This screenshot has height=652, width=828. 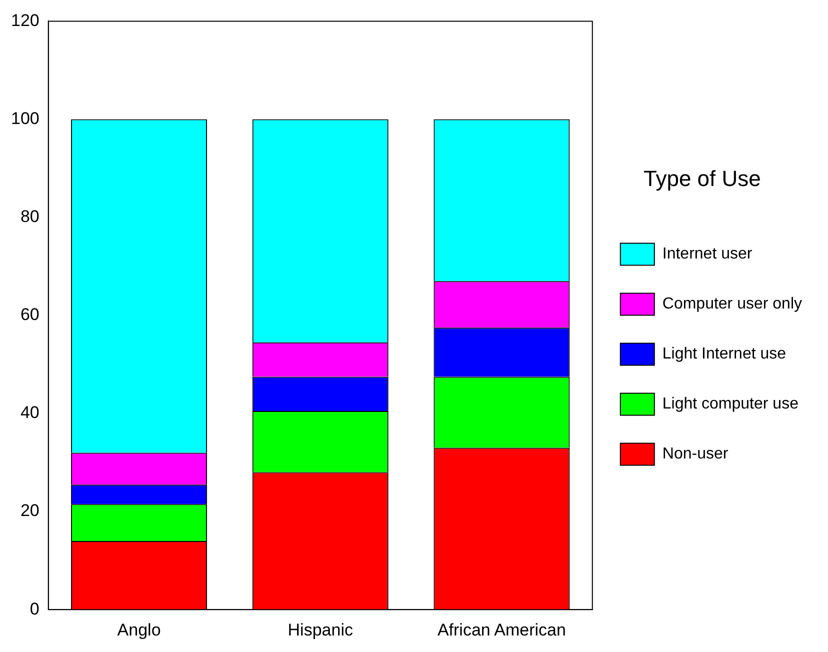 What do you see at coordinates (25, 20) in the screenshot?
I see `y-tick-label: 120` at bounding box center [25, 20].